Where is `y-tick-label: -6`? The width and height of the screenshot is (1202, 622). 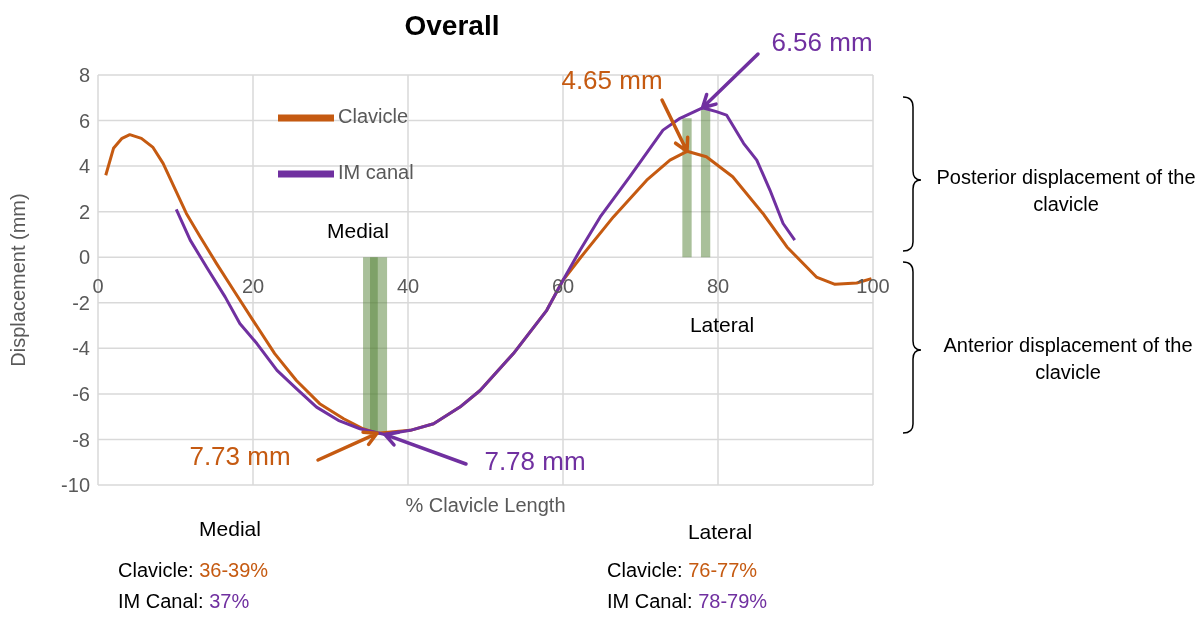
y-tick-label: -6 is located at coordinates (81, 393).